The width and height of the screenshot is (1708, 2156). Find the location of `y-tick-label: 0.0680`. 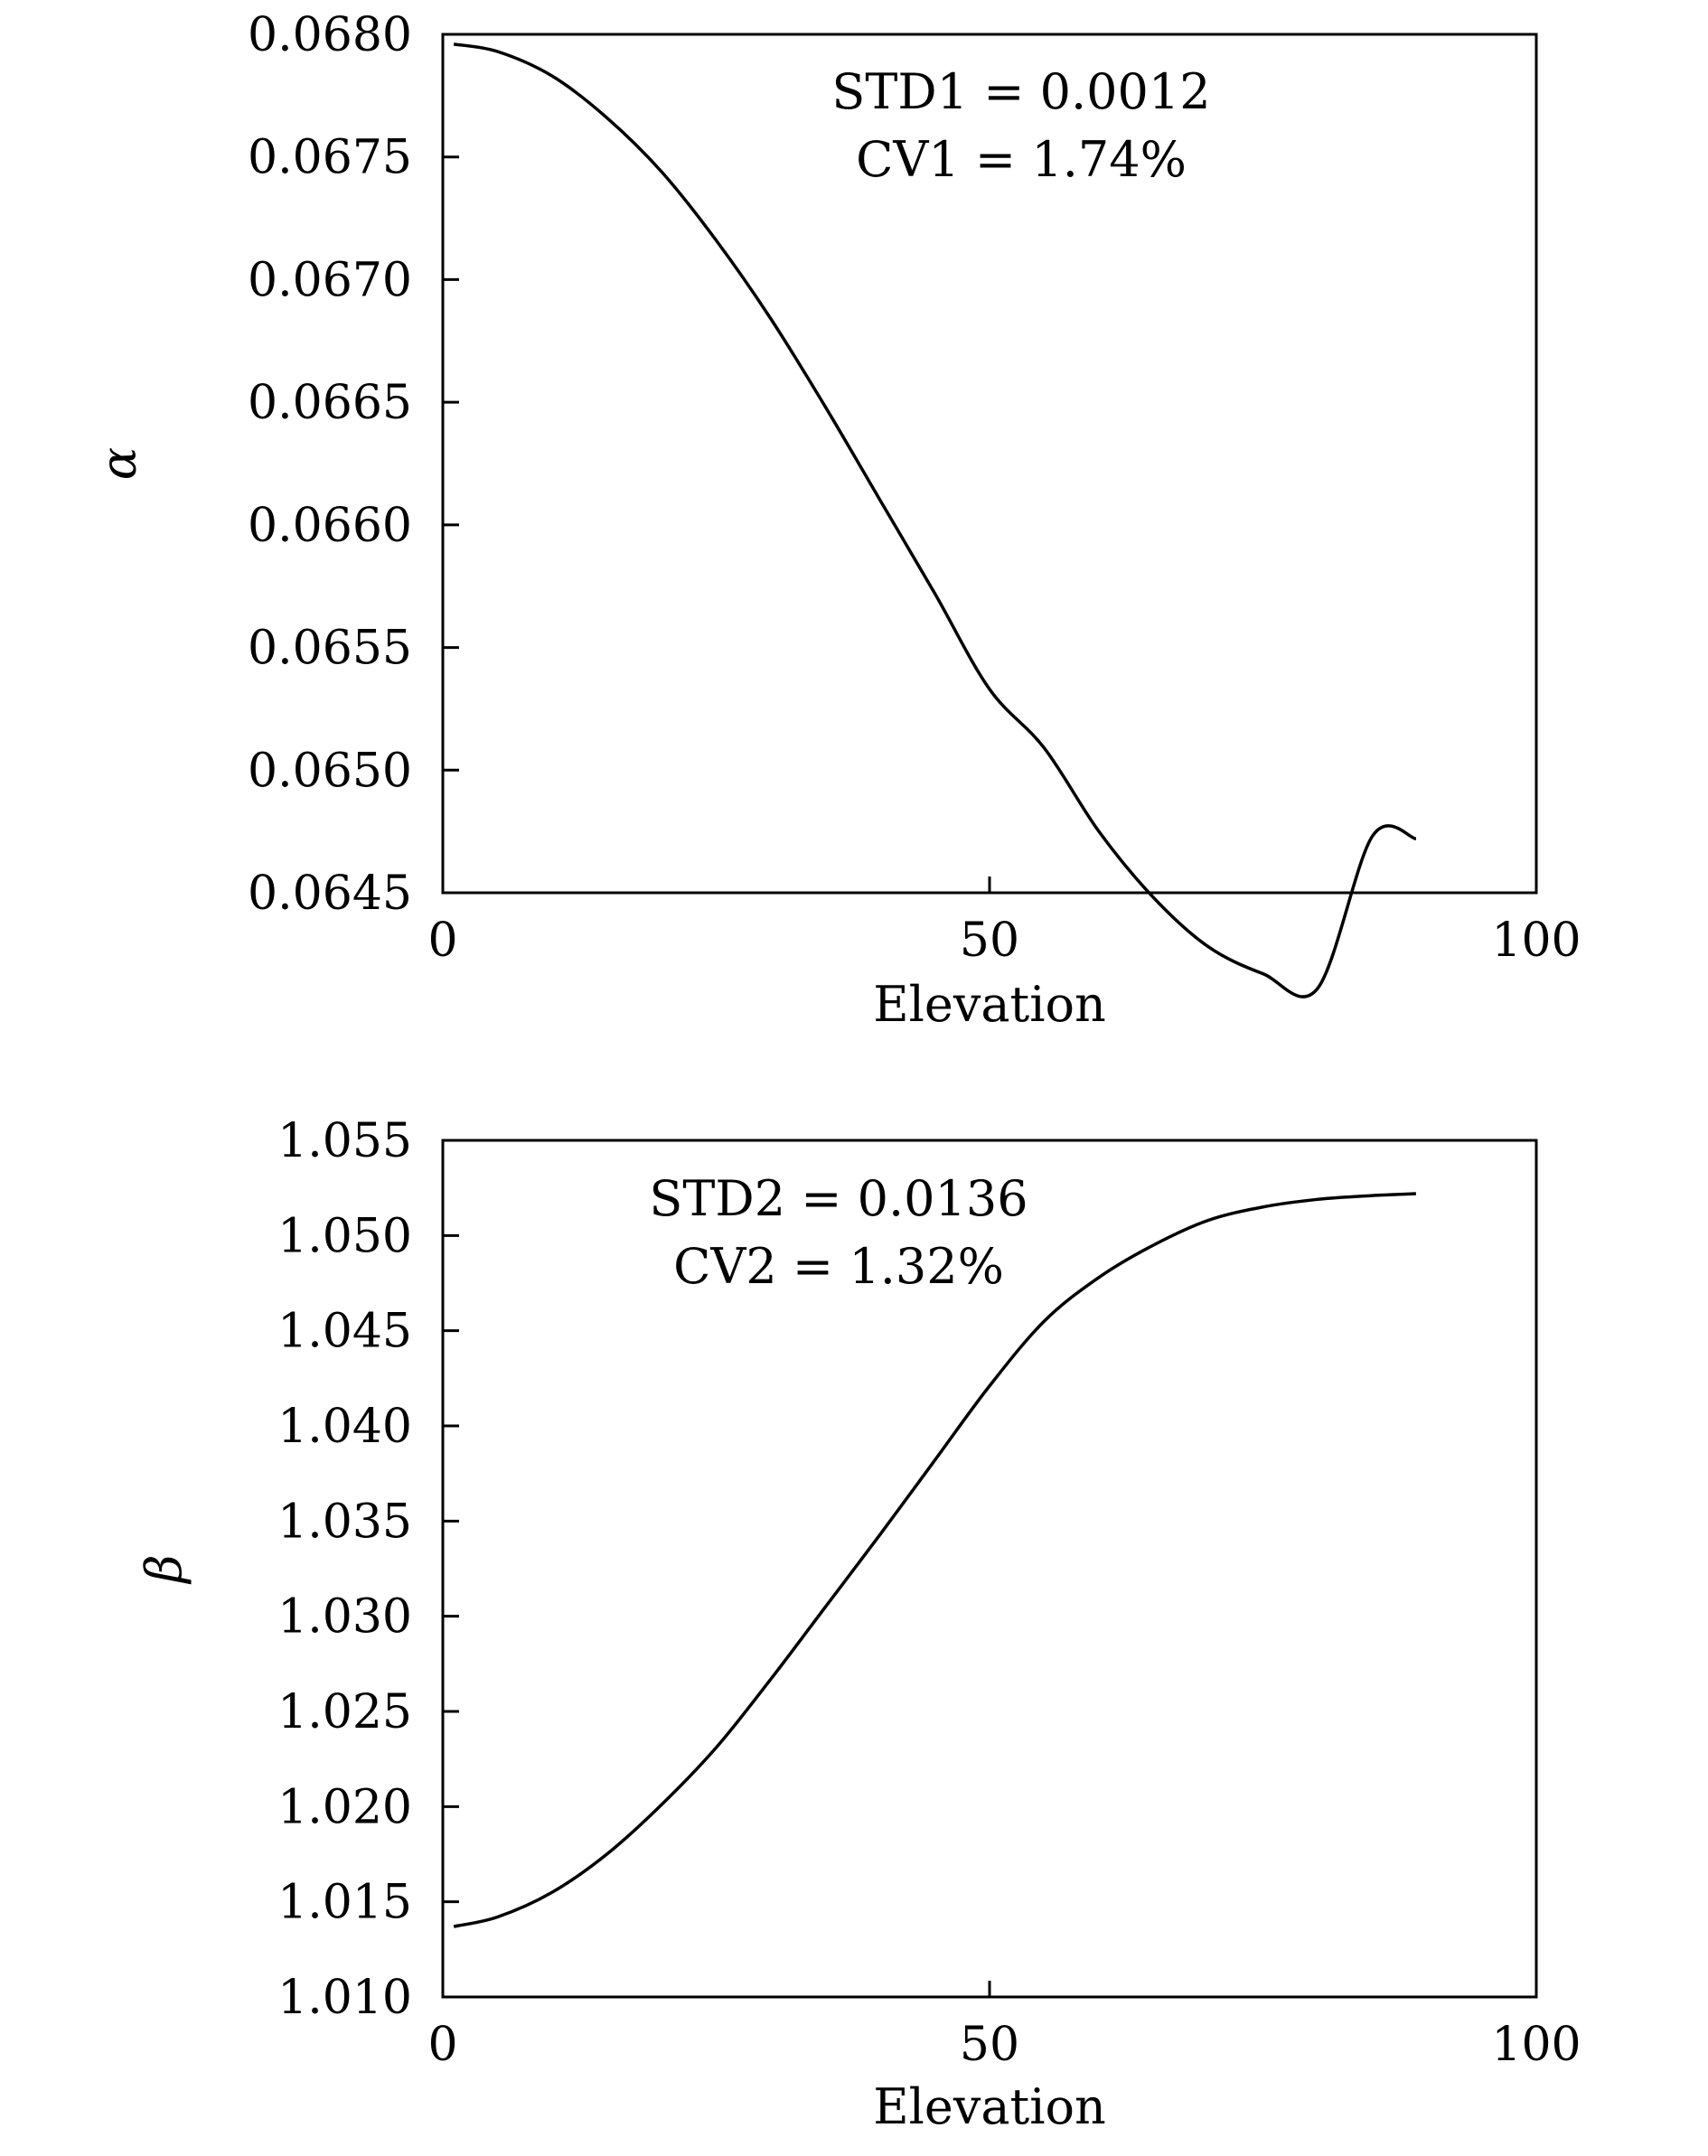

y-tick-label: 0.0680 is located at coordinates (330, 35).